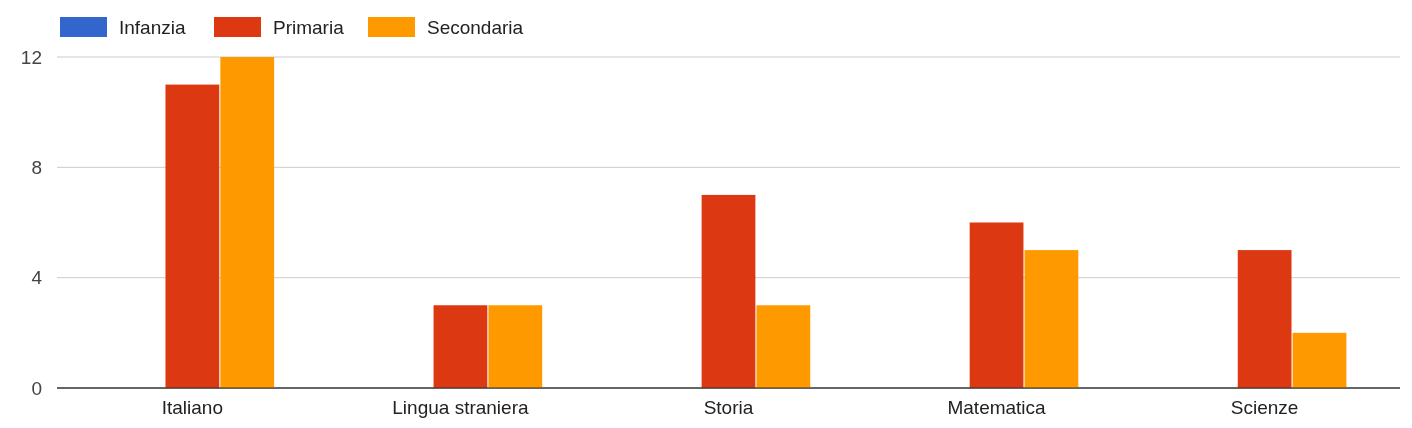  What do you see at coordinates (309, 27) in the screenshot?
I see `legend-label: Primaria` at bounding box center [309, 27].